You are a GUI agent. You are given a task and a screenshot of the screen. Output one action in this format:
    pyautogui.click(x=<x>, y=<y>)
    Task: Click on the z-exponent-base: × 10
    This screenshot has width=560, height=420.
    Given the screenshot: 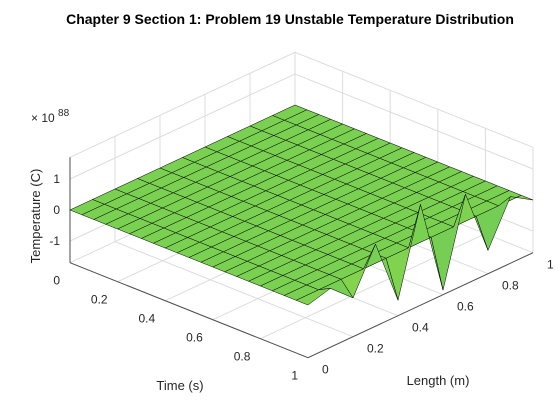 What is the action you would take?
    pyautogui.click(x=43, y=118)
    